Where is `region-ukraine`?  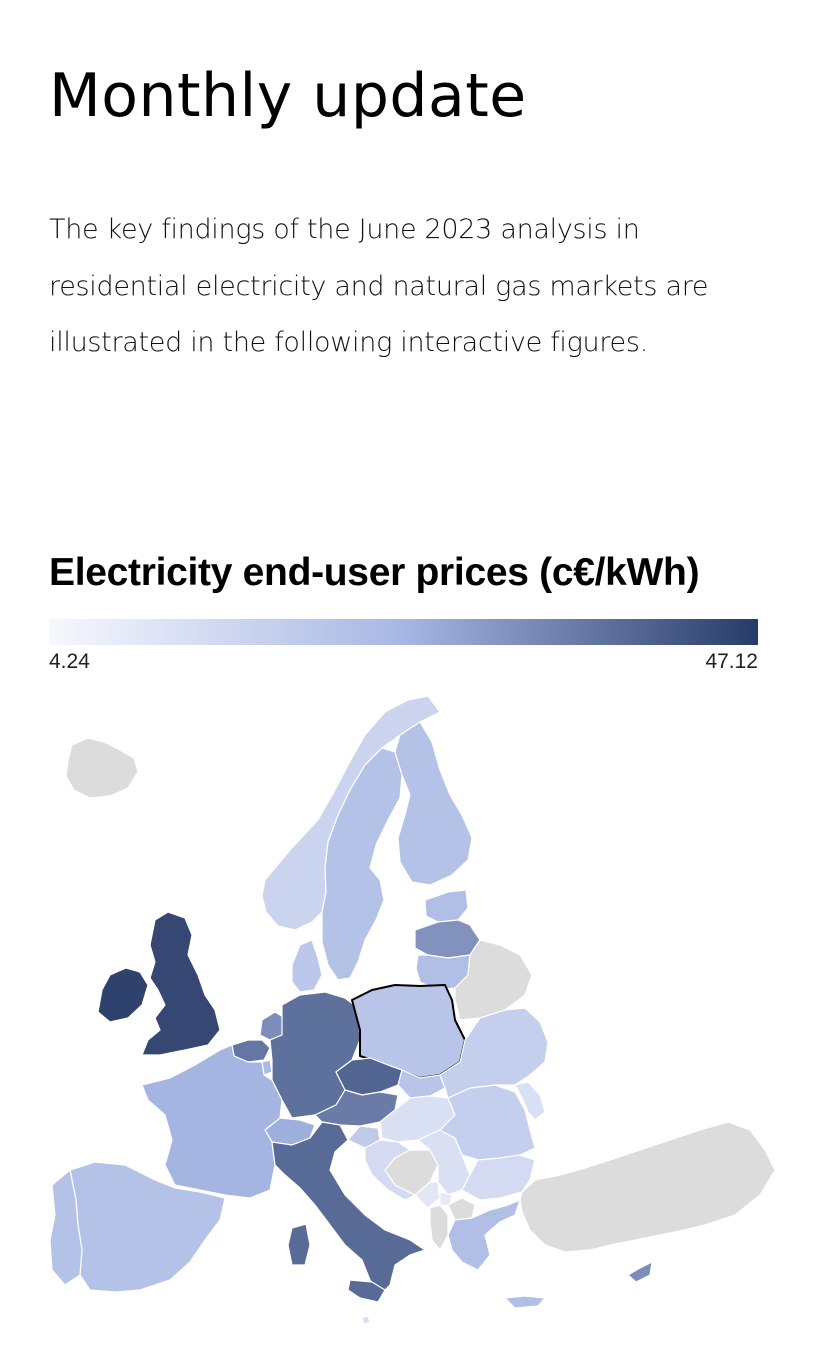 region-ukraine is located at coordinates (494, 1053).